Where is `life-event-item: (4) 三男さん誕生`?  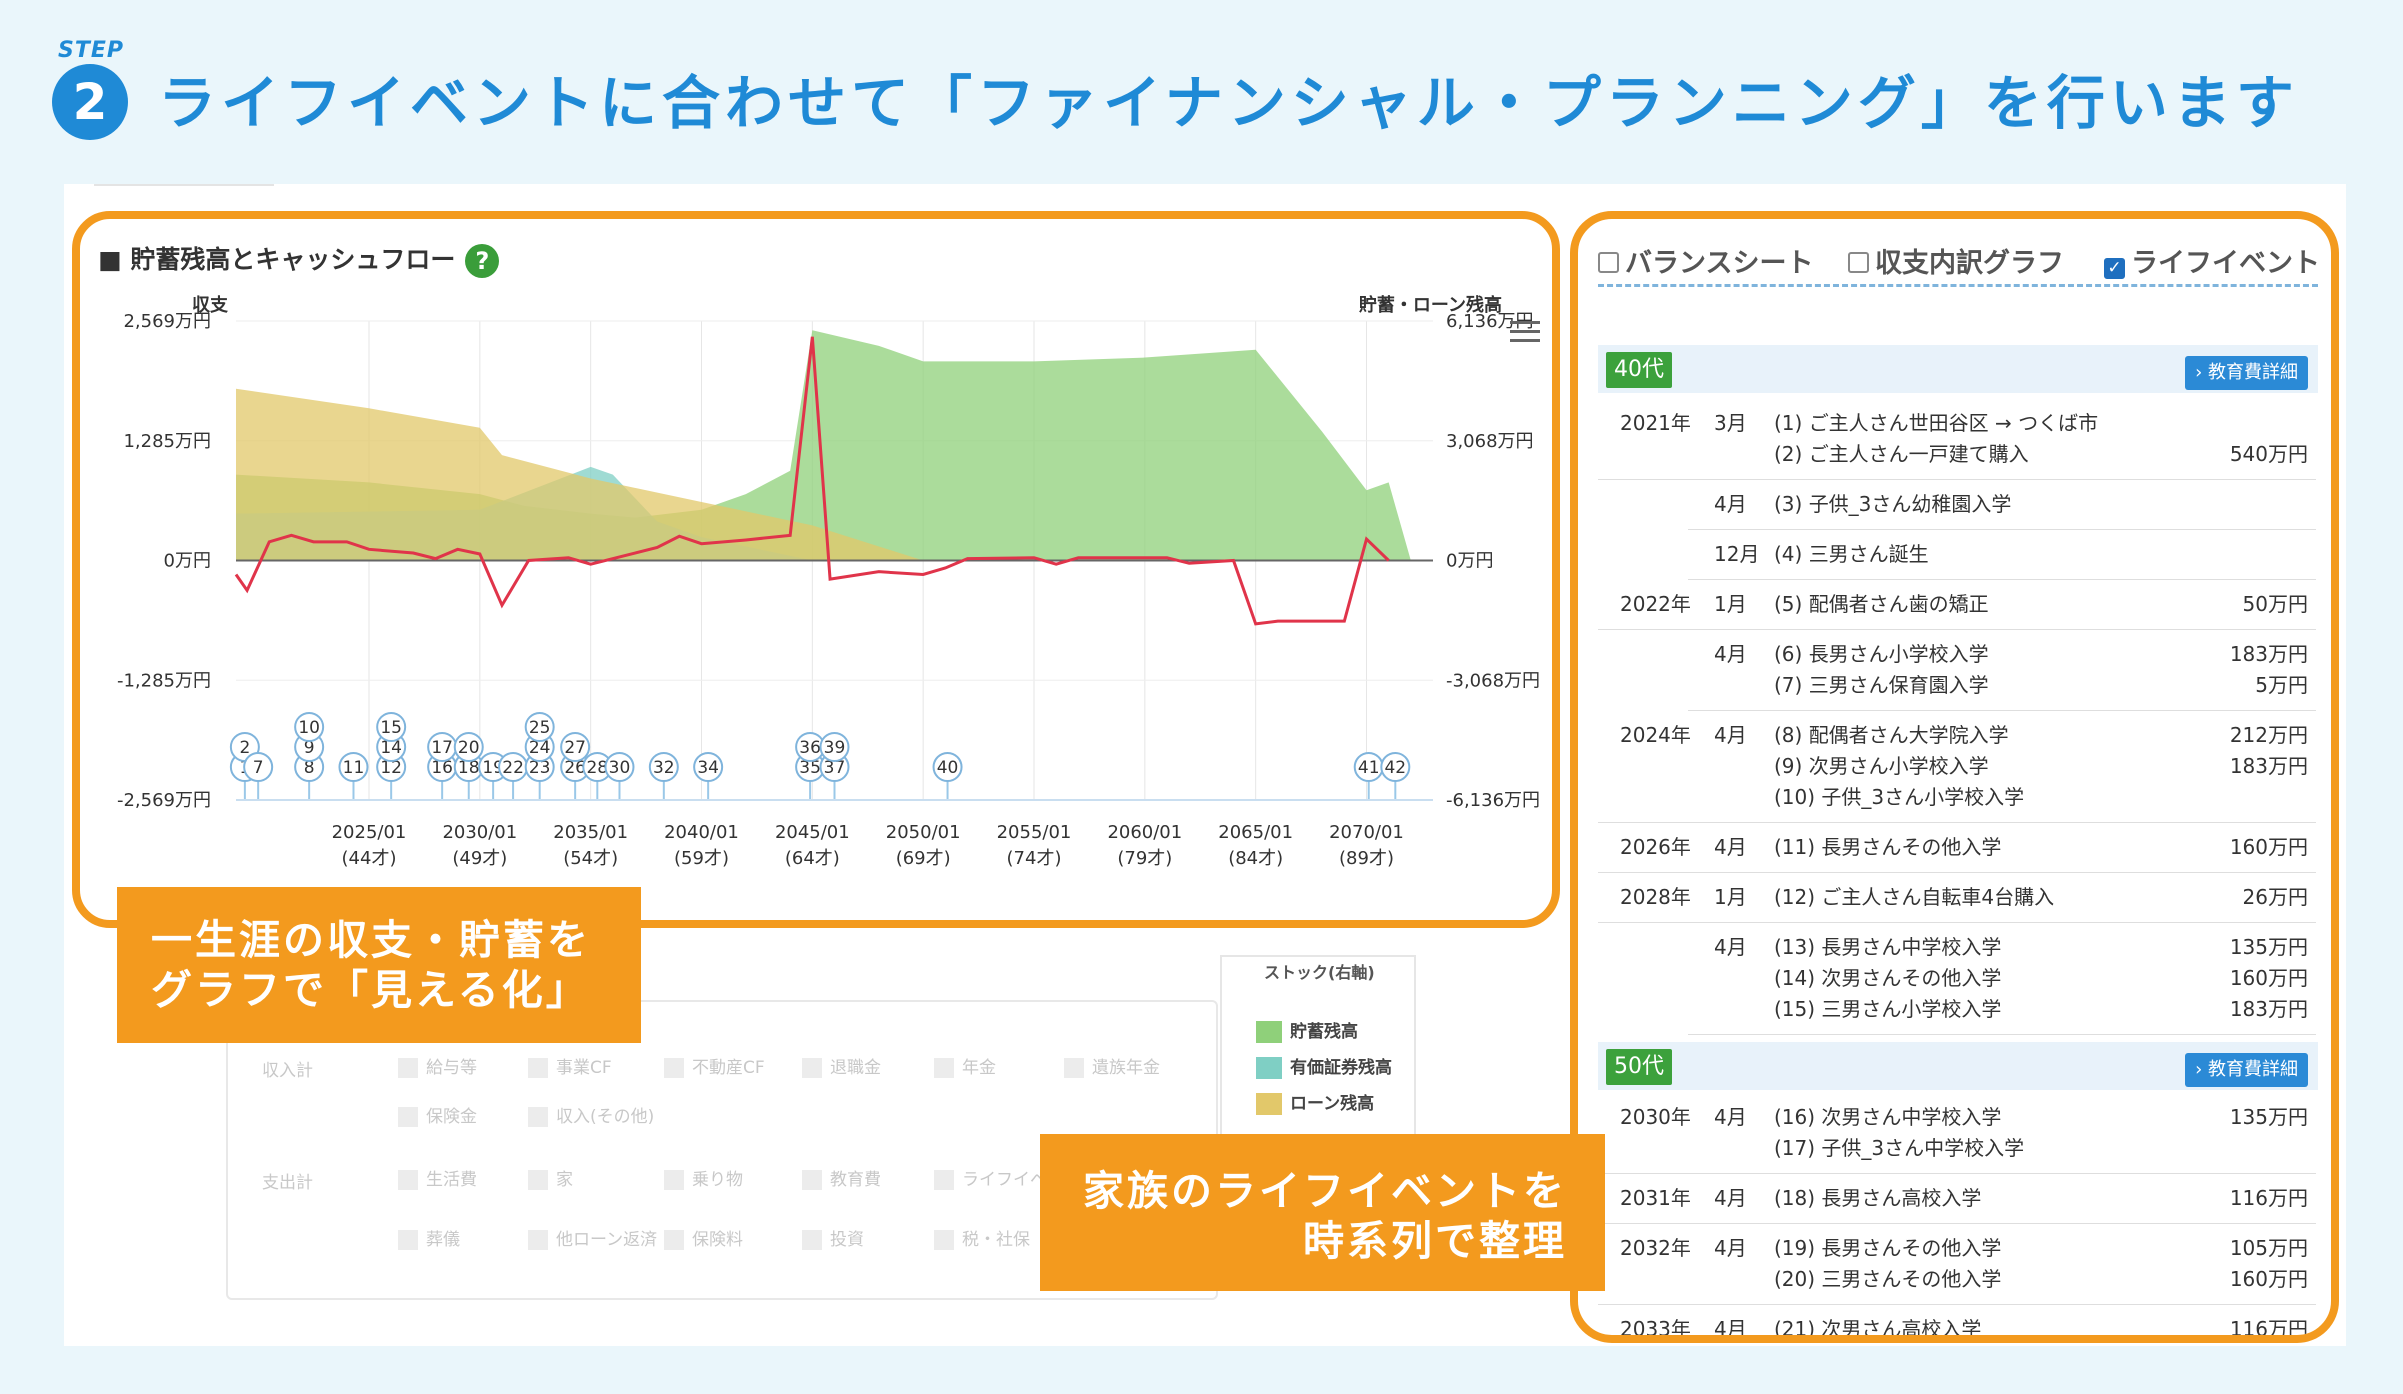
life-event-item: (4) 三男さん誕生 is located at coordinates (1851, 554).